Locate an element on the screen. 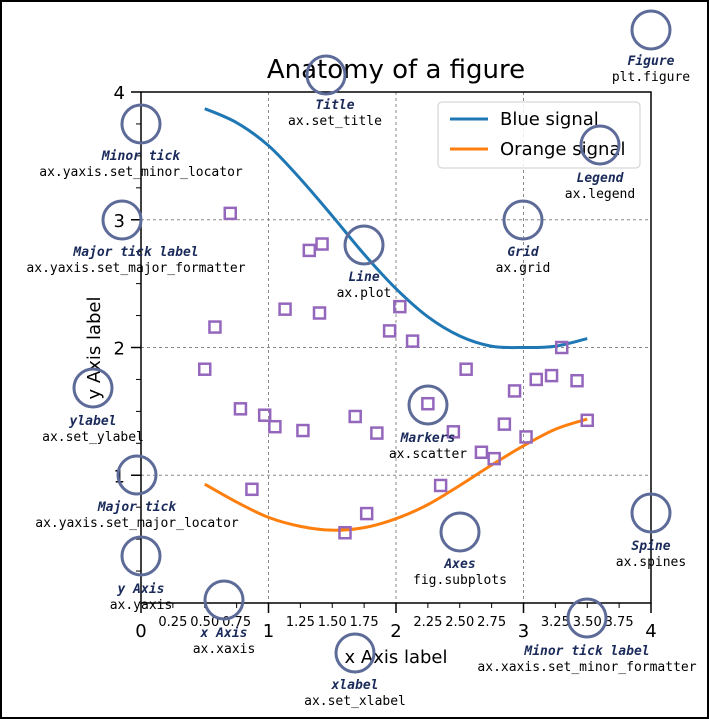 This screenshot has height=719, width=709. x-minor-tick-label: 3.75 is located at coordinates (619, 622).